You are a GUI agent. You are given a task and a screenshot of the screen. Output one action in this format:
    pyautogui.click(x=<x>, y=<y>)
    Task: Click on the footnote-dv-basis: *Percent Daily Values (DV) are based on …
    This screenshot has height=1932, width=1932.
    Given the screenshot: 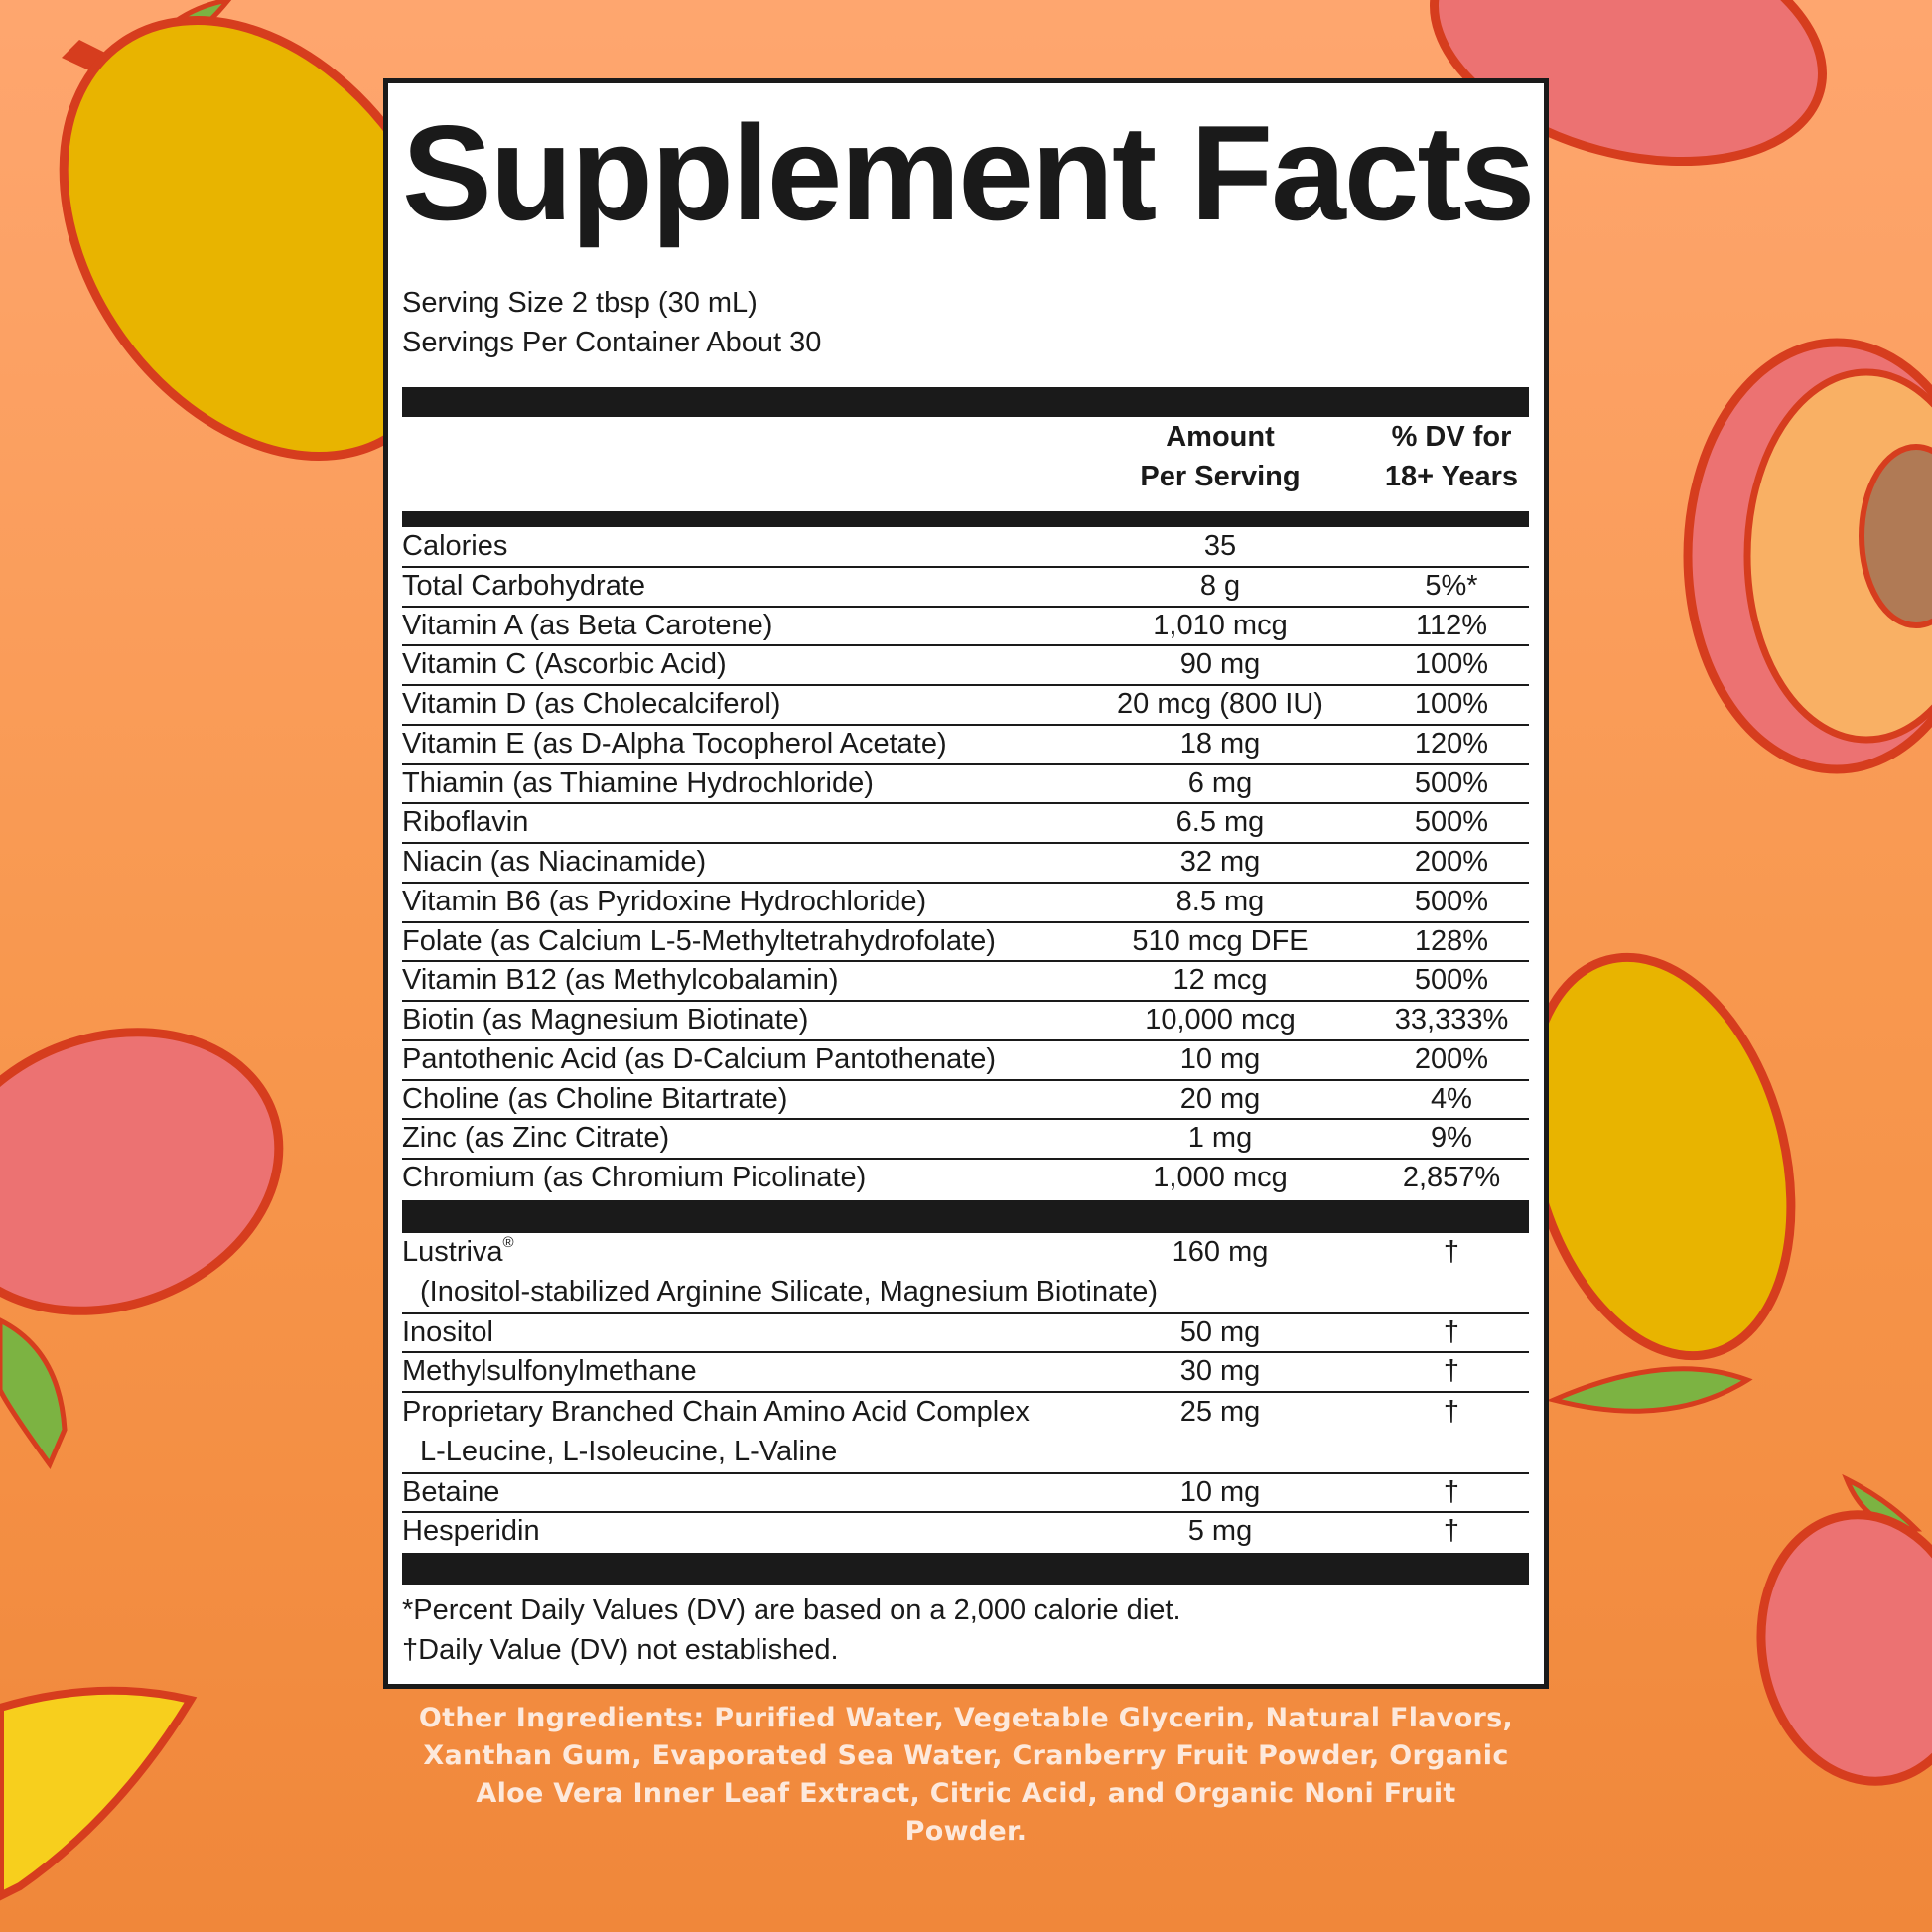 What is the action you would take?
    pyautogui.click(x=792, y=1610)
    